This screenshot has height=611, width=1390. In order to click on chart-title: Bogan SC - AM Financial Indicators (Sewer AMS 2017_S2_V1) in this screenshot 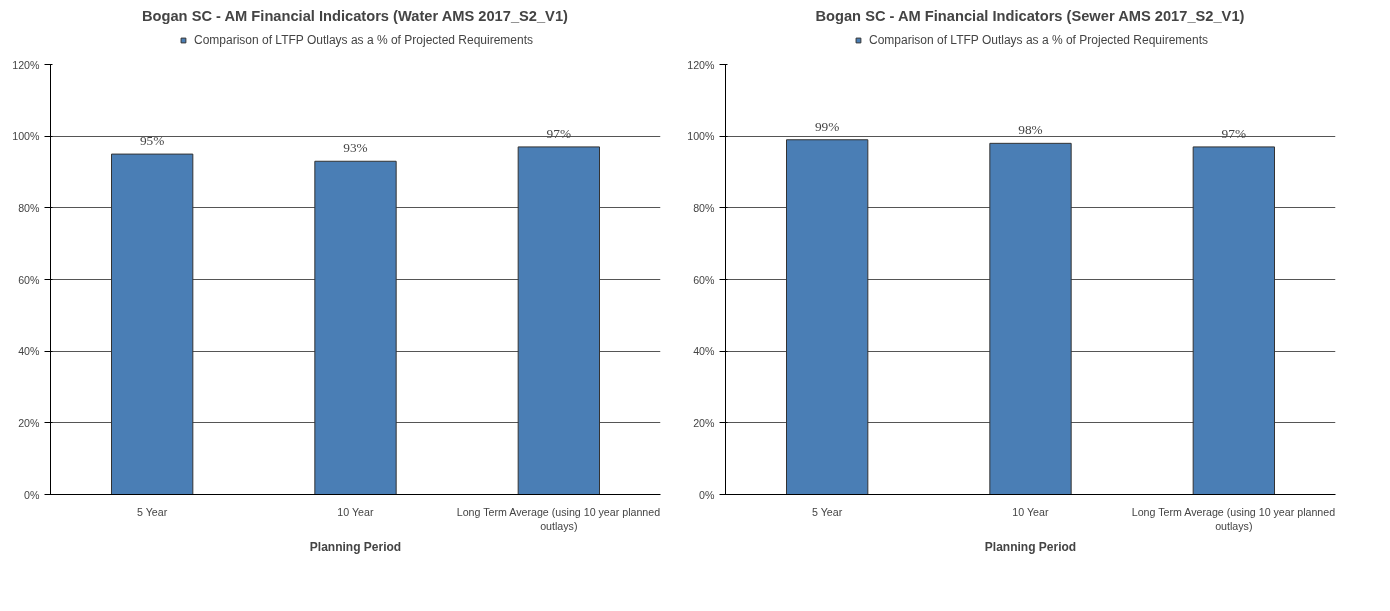, I will do `click(1030, 15)`.